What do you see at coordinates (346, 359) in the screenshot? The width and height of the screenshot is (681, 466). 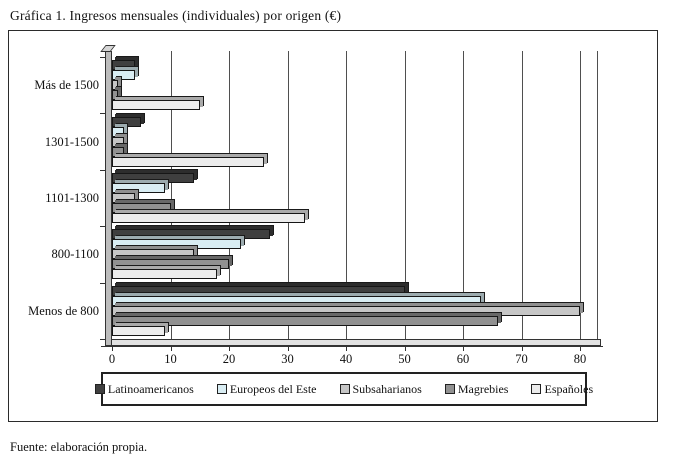 I see `x-axis-tick-label: 40` at bounding box center [346, 359].